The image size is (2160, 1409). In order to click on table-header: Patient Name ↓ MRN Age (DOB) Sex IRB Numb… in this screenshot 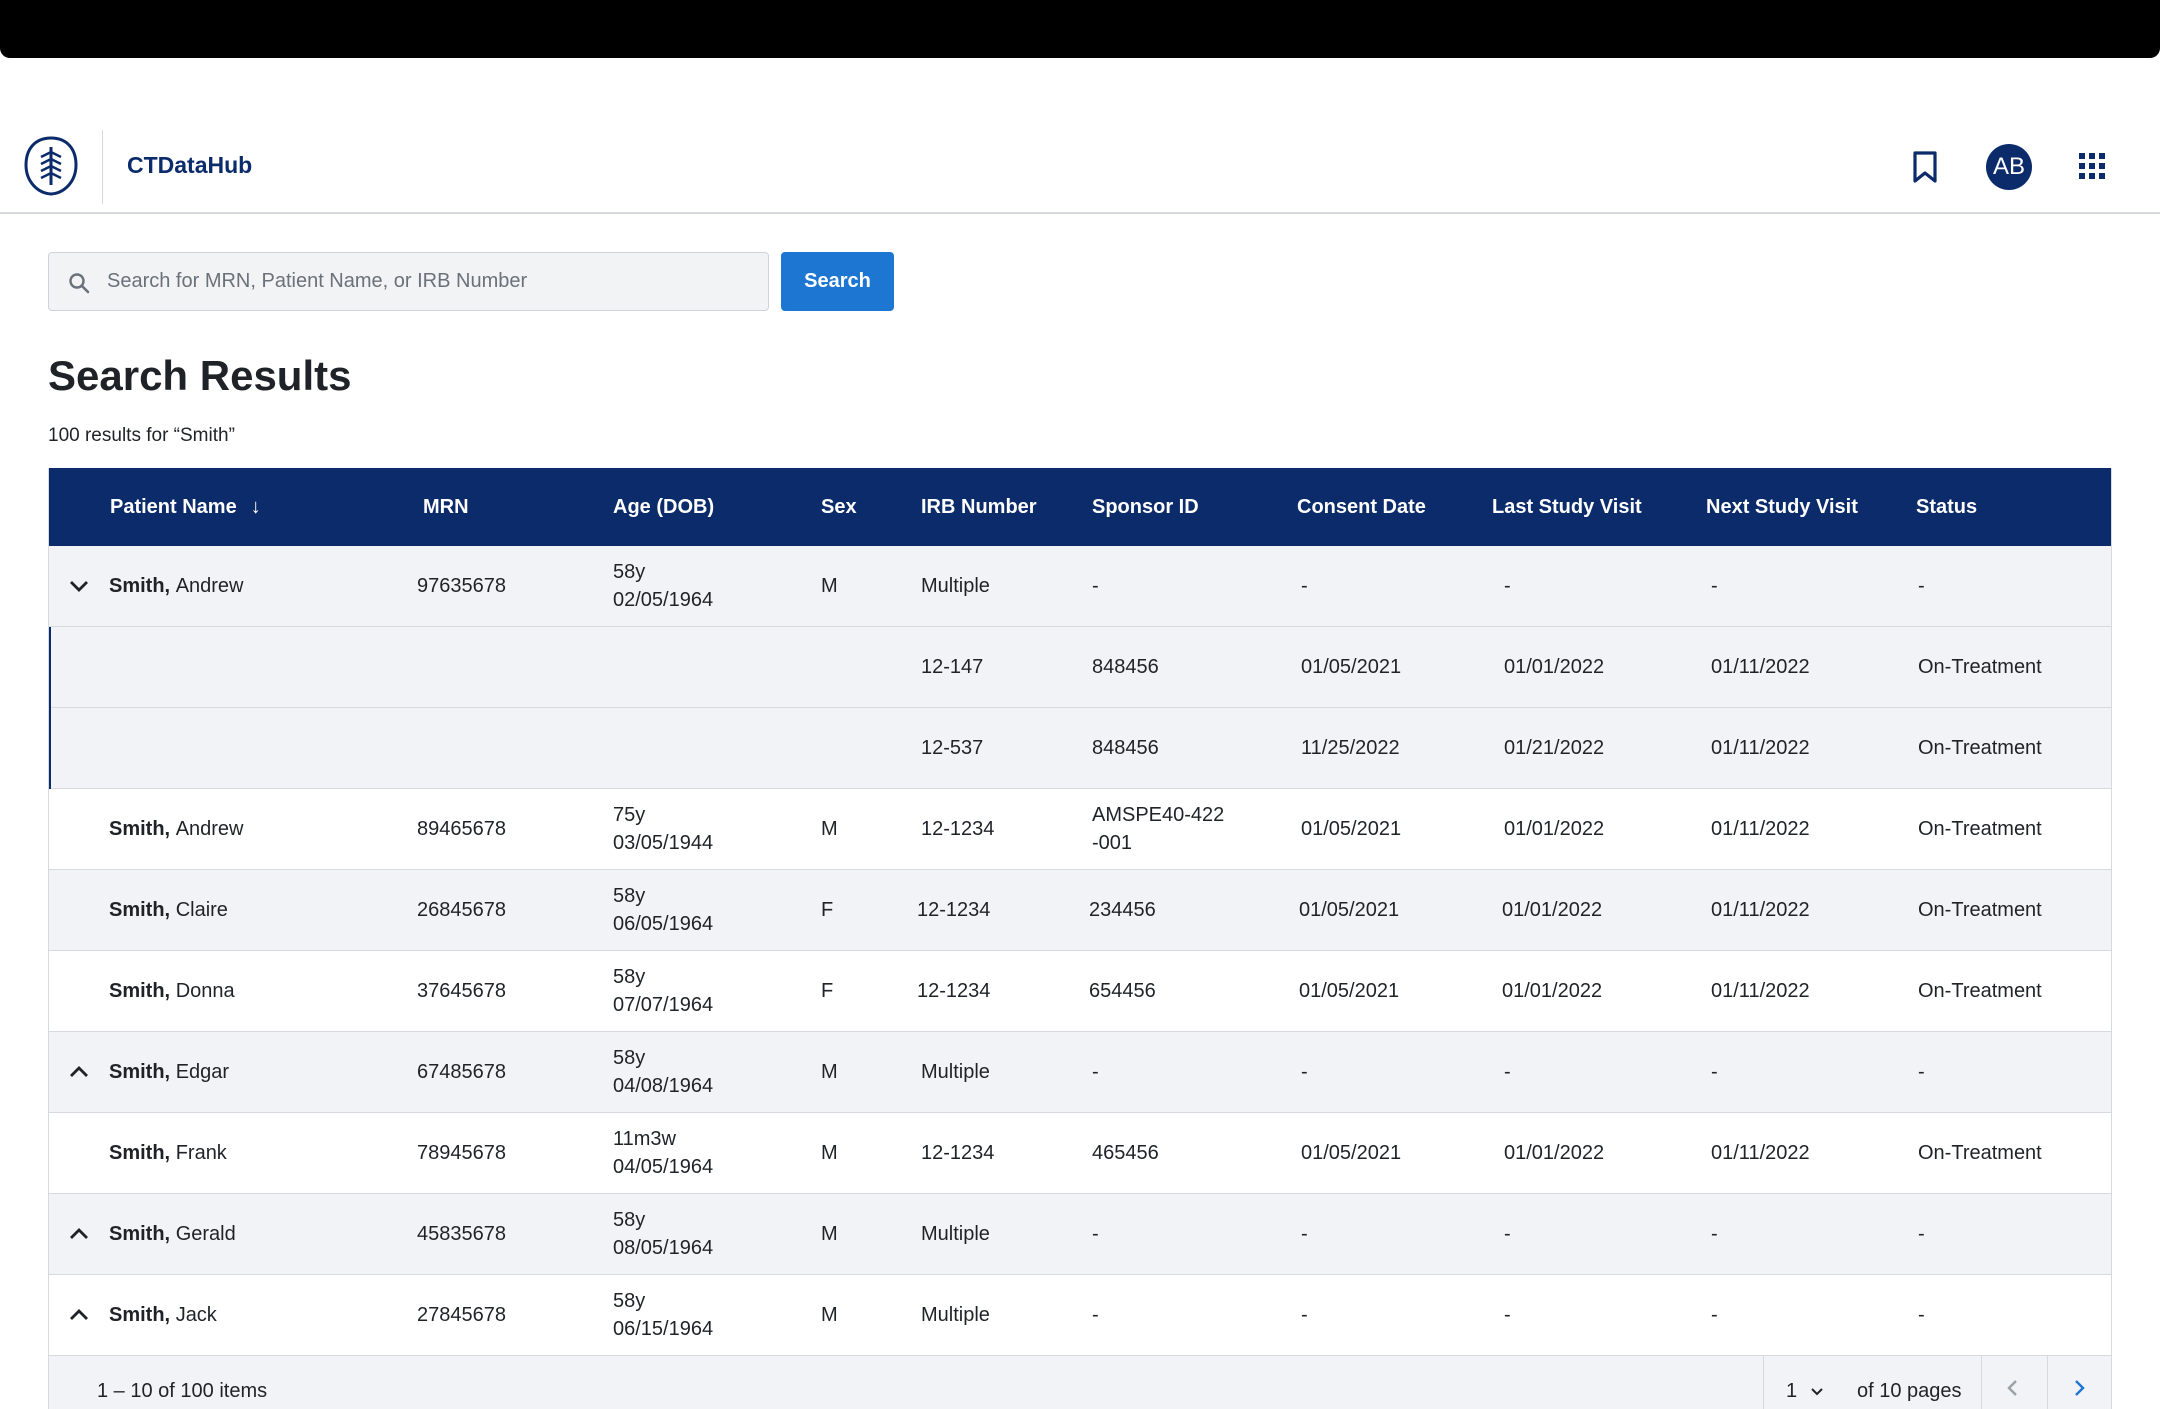, I will do `click(1080, 507)`.